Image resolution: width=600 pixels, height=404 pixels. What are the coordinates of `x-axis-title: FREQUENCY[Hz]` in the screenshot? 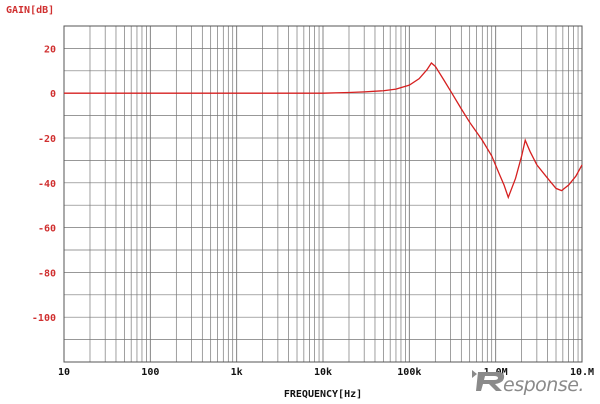 It's located at (323, 394).